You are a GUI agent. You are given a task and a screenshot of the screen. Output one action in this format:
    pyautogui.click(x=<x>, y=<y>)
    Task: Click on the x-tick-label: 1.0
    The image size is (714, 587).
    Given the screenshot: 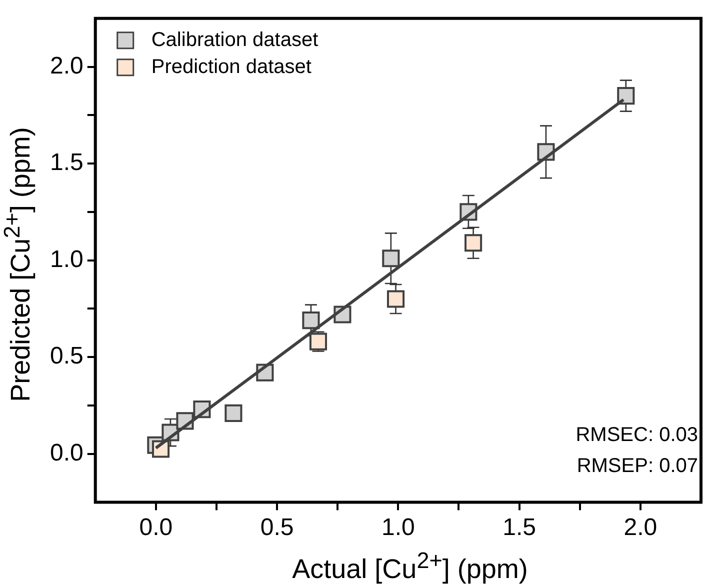 What is the action you would take?
    pyautogui.click(x=398, y=528)
    